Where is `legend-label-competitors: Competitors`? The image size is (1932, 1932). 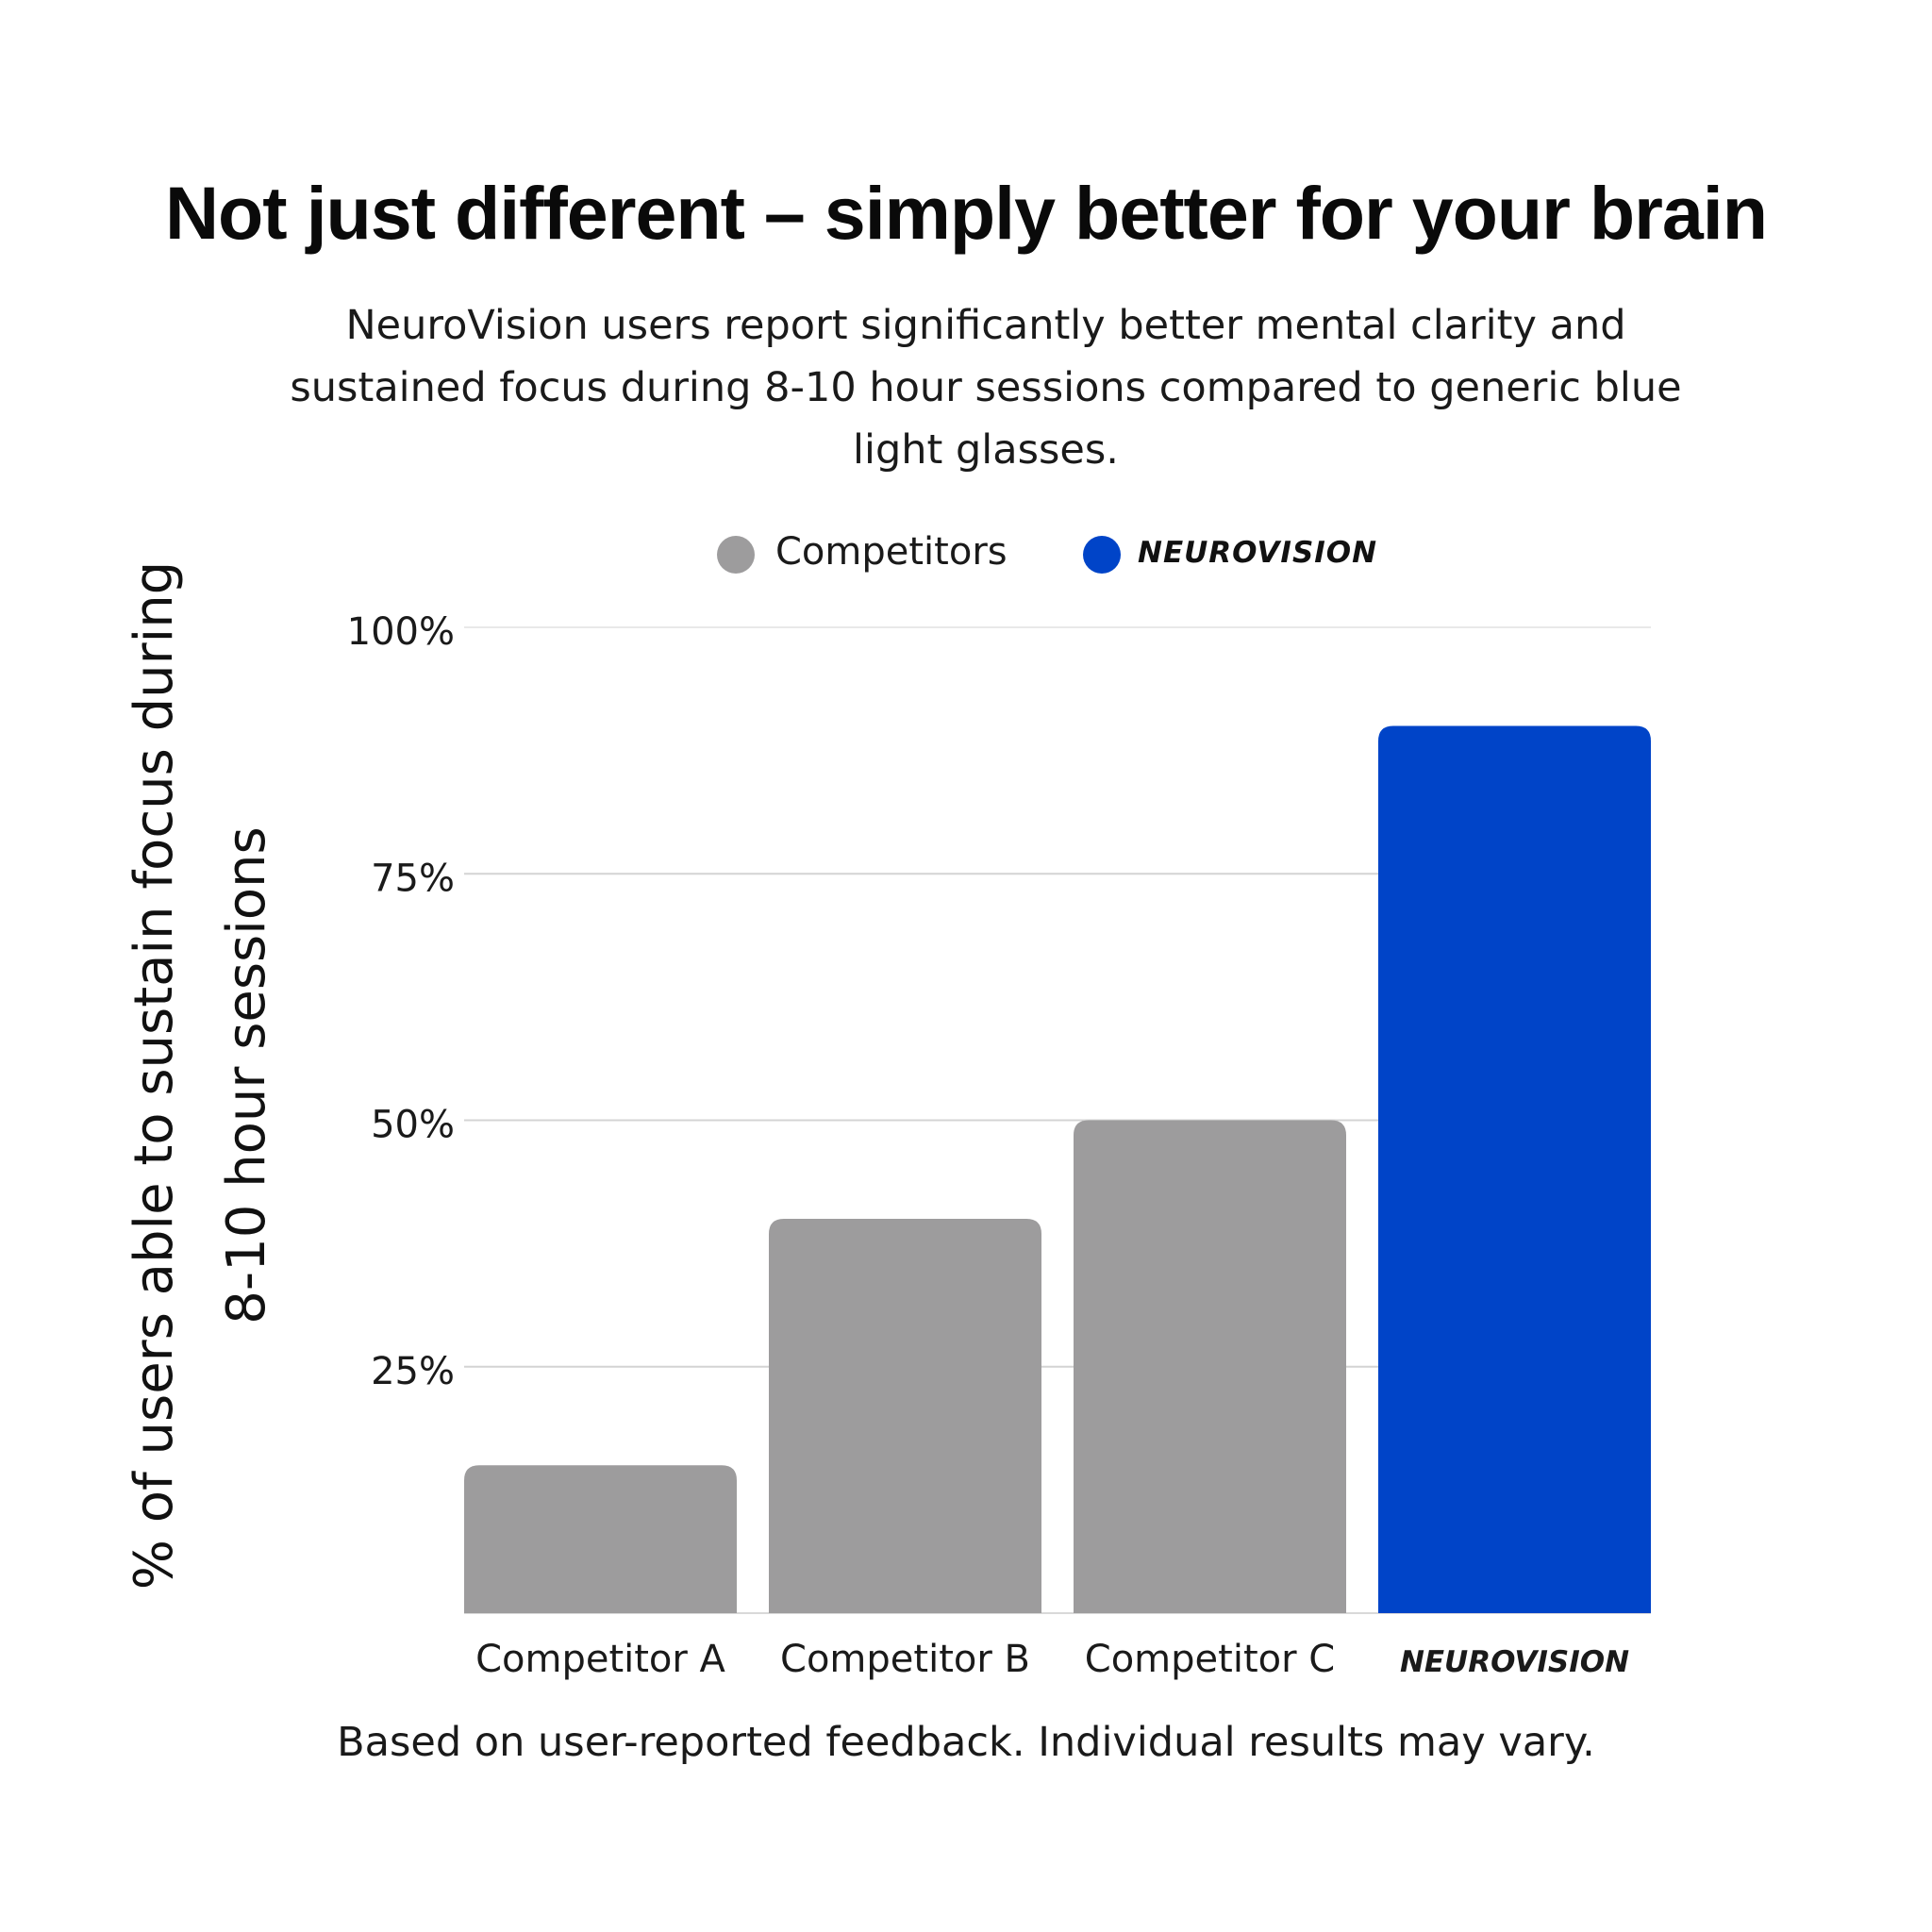
legend-label-competitors: Competitors is located at coordinates (892, 552).